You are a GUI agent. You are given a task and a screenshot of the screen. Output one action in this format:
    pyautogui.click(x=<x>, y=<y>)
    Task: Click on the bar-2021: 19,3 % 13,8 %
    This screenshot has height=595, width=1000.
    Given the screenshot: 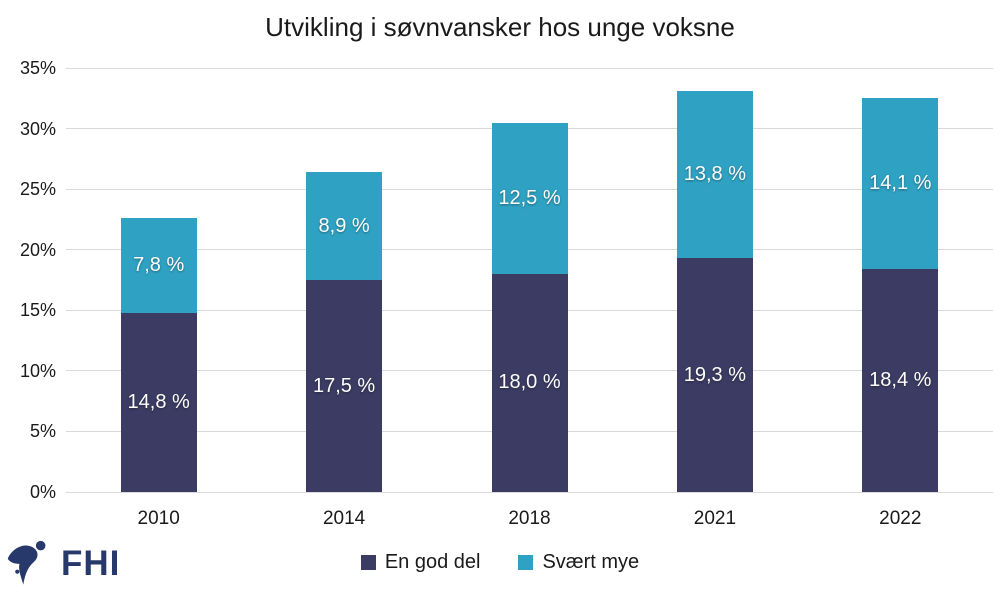 What is the action you would take?
    pyautogui.click(x=714, y=280)
    